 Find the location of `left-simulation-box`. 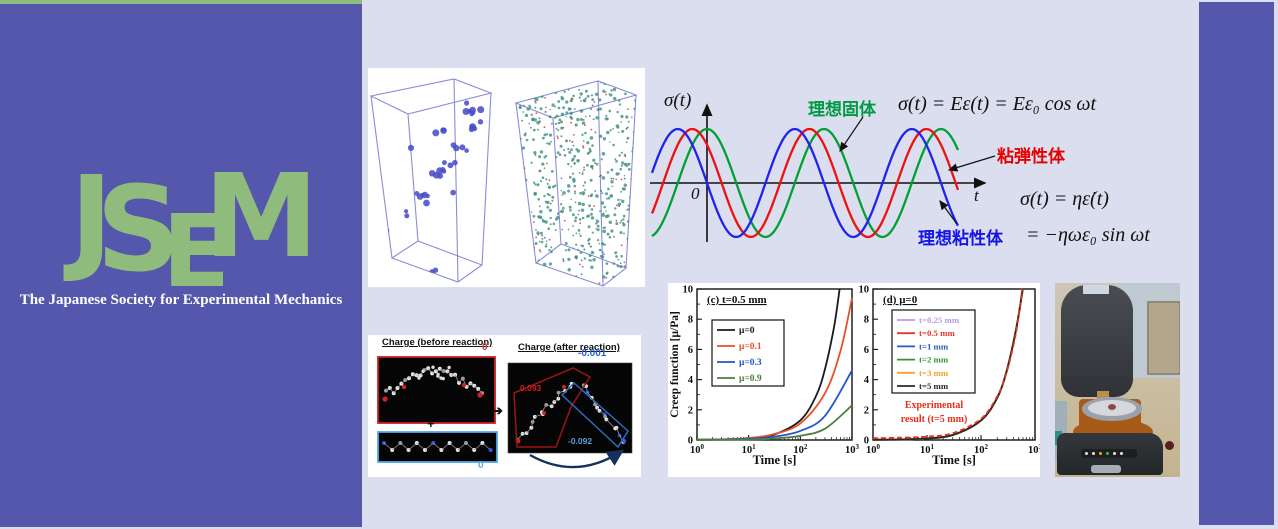

left-simulation-box is located at coordinates (431, 180).